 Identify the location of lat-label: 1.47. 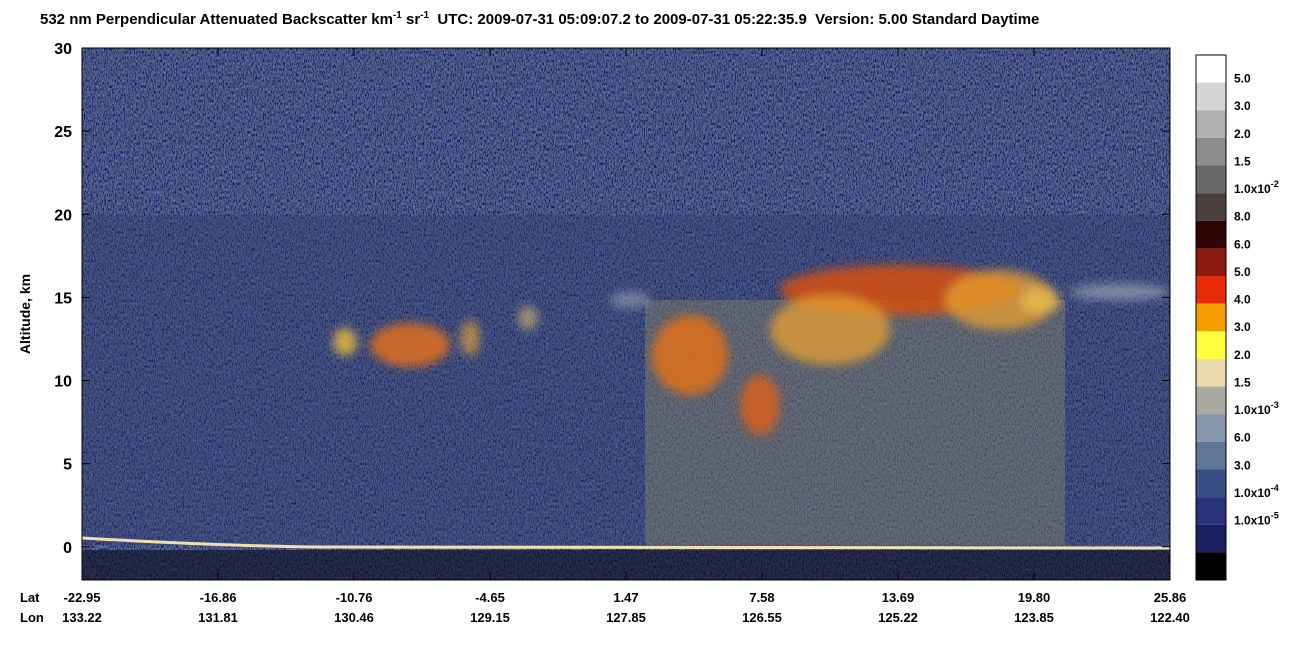
(625, 597).